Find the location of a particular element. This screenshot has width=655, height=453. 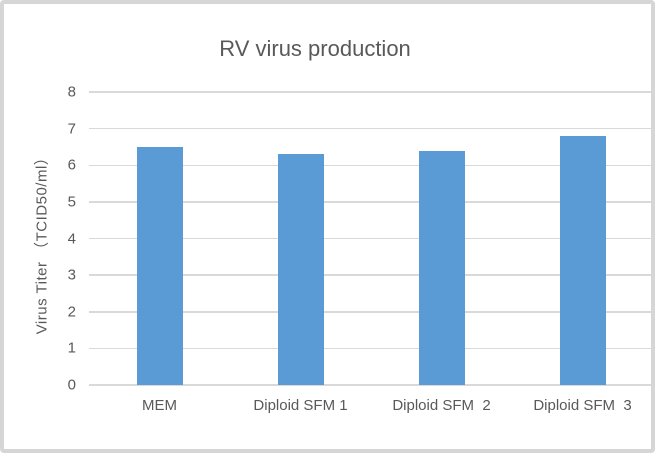

x-category-label: Diploid SFM 3 is located at coordinates (582, 405).